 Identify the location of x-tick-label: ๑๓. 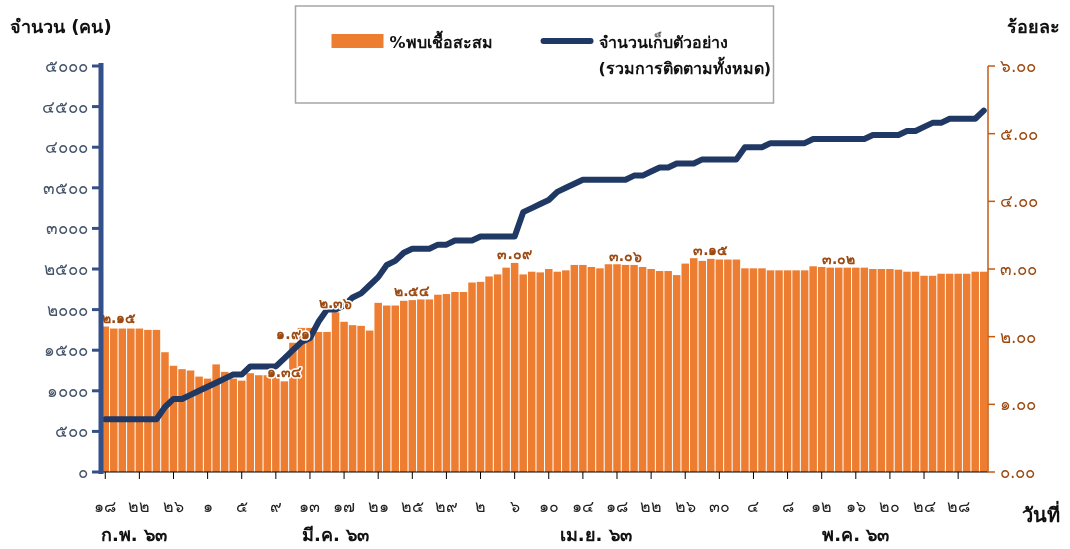
(310, 506).